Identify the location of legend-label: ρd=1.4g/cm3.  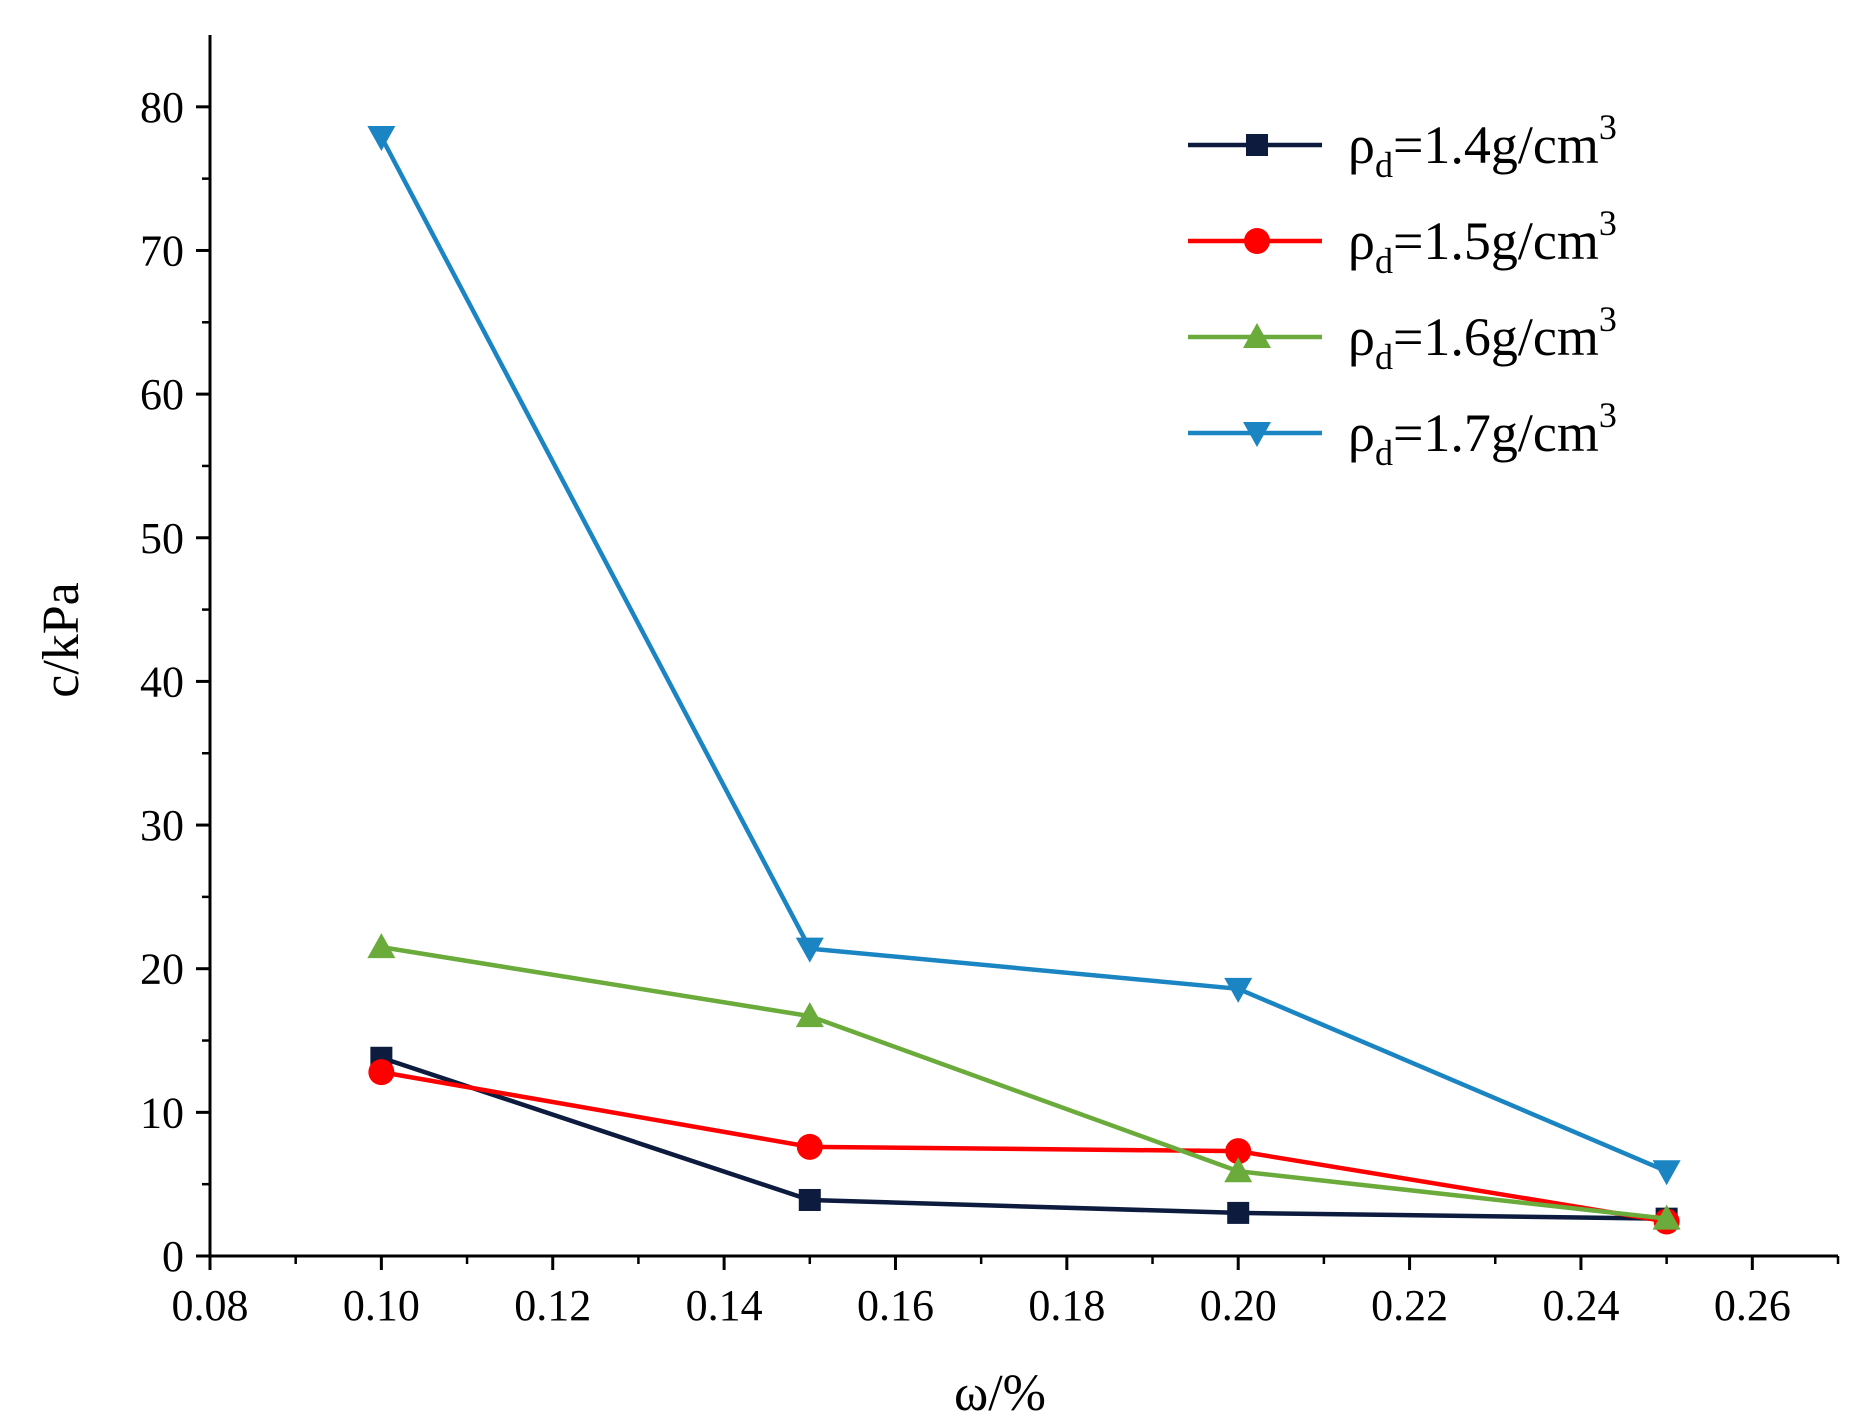
(1482, 146).